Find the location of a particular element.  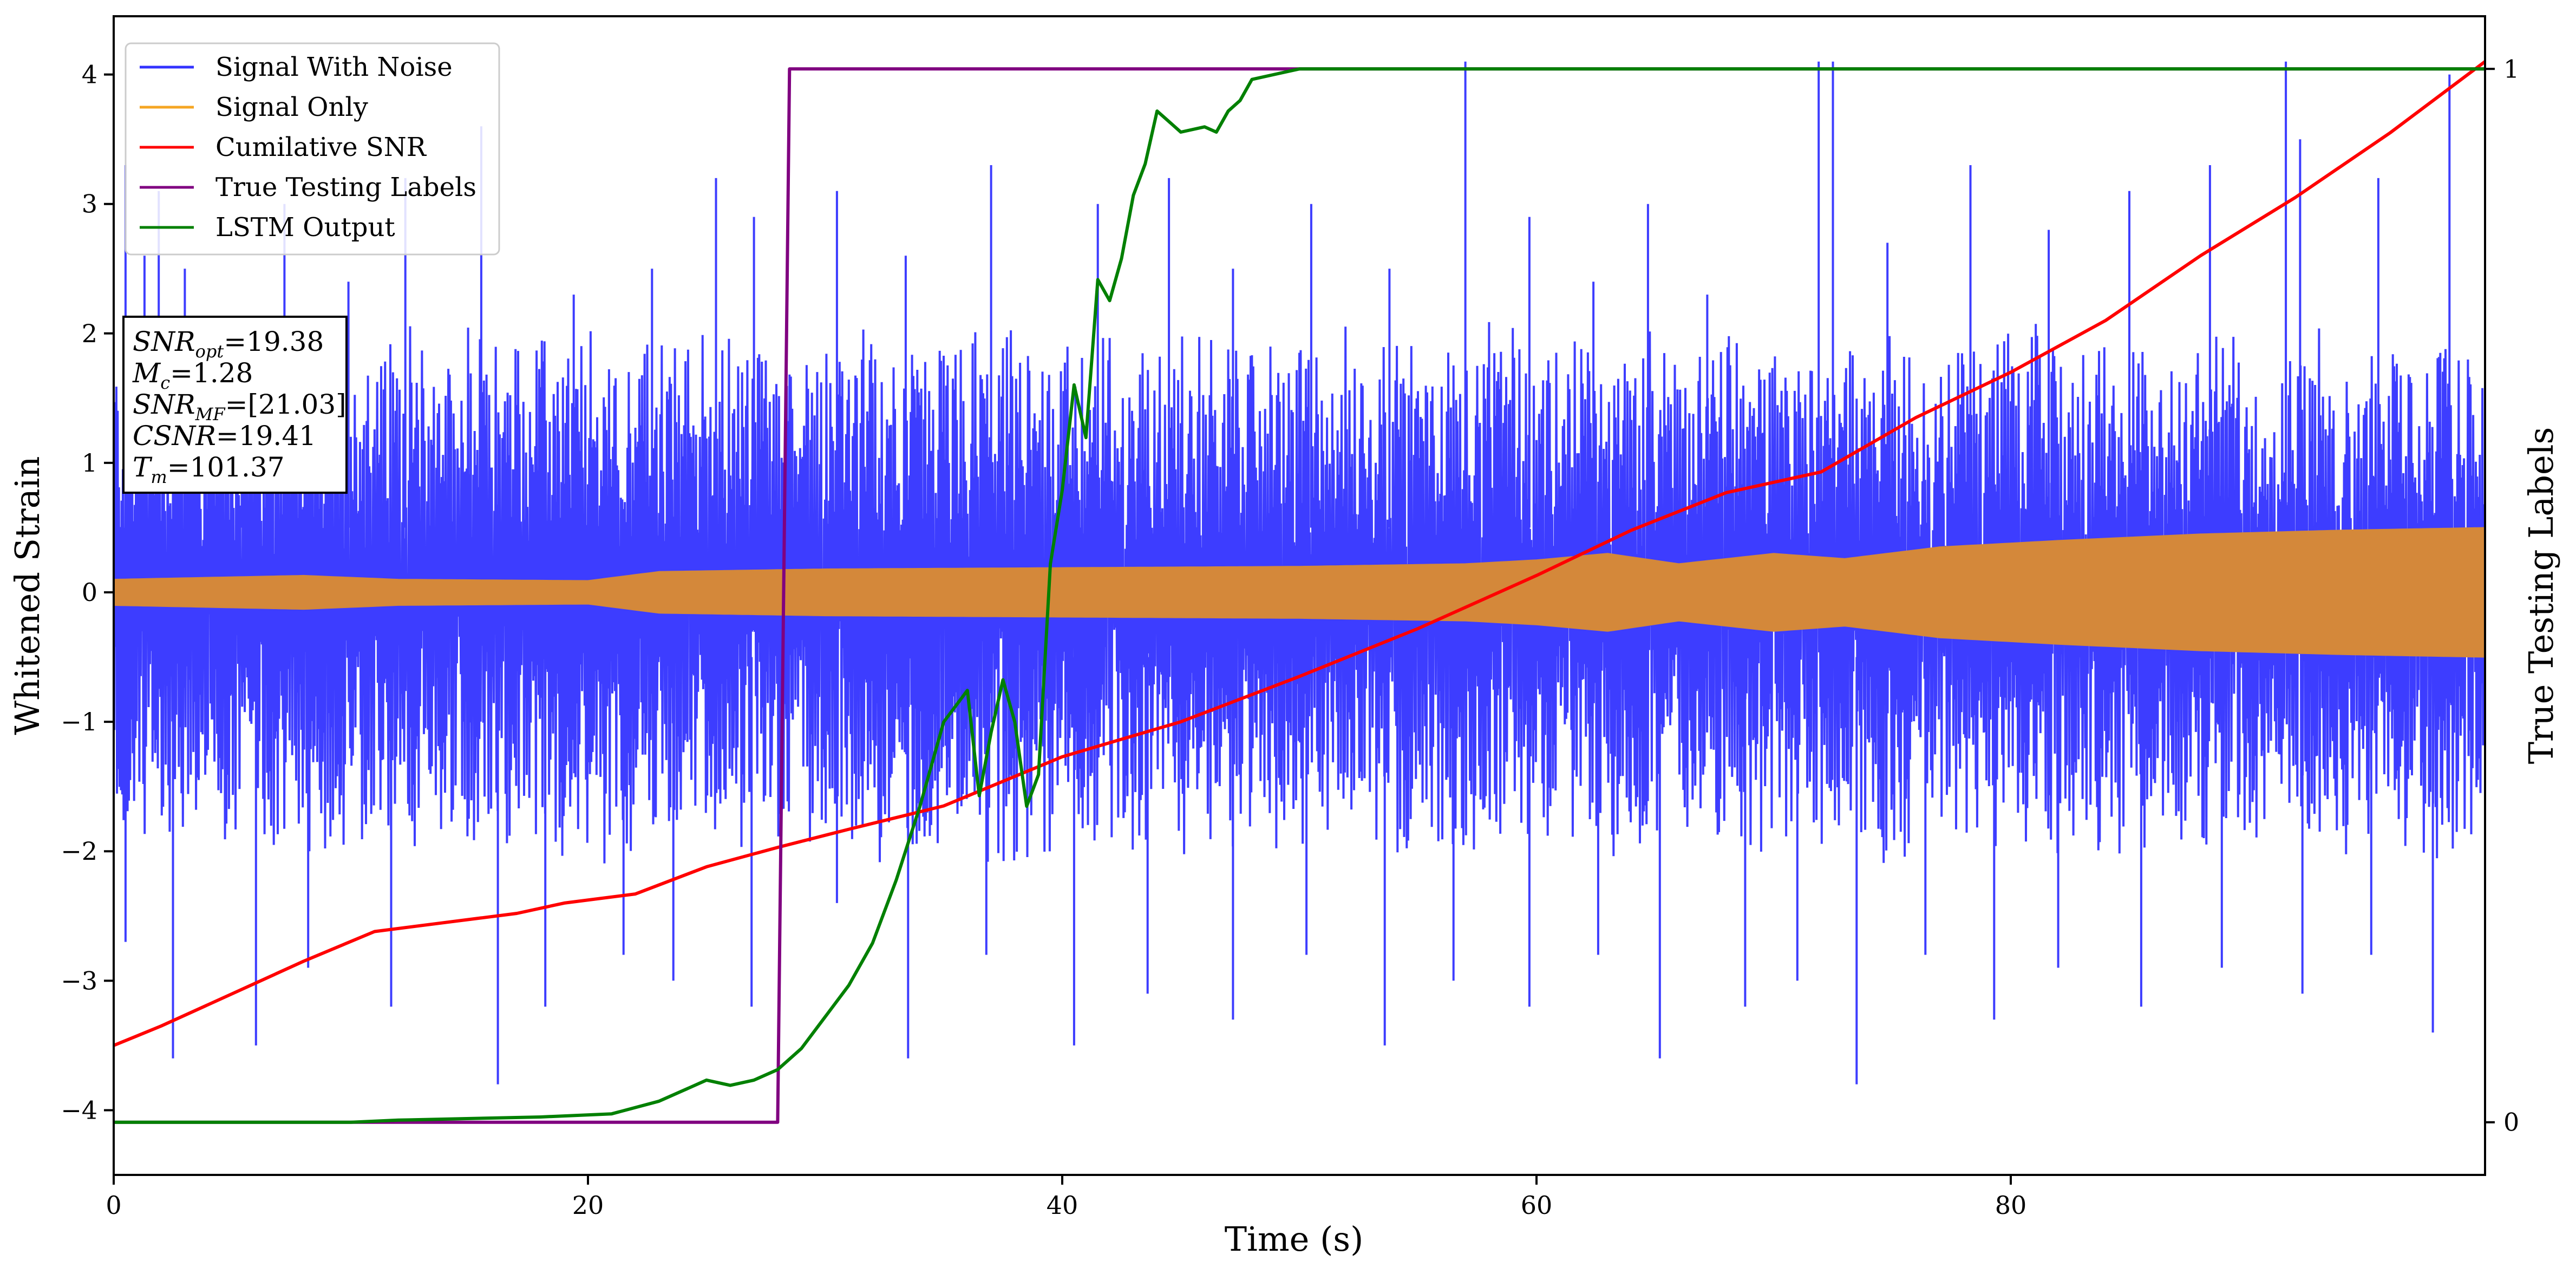

annotation-snr-opt: SNRopt=19.38 is located at coordinates (228, 344).